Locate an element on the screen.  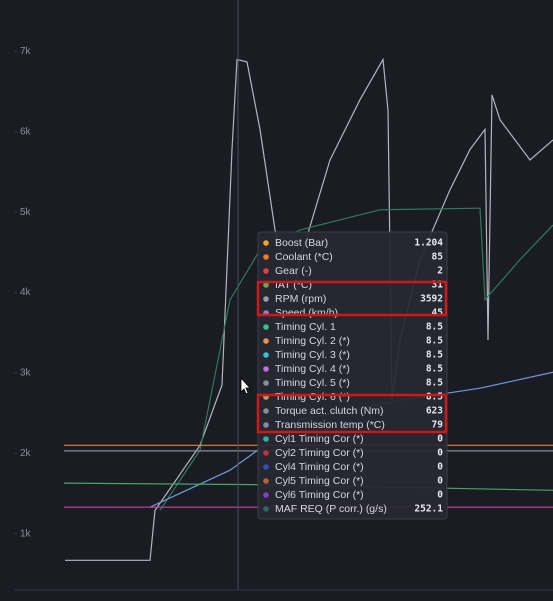
y-tick-label: 5k is located at coordinates (26, 212).